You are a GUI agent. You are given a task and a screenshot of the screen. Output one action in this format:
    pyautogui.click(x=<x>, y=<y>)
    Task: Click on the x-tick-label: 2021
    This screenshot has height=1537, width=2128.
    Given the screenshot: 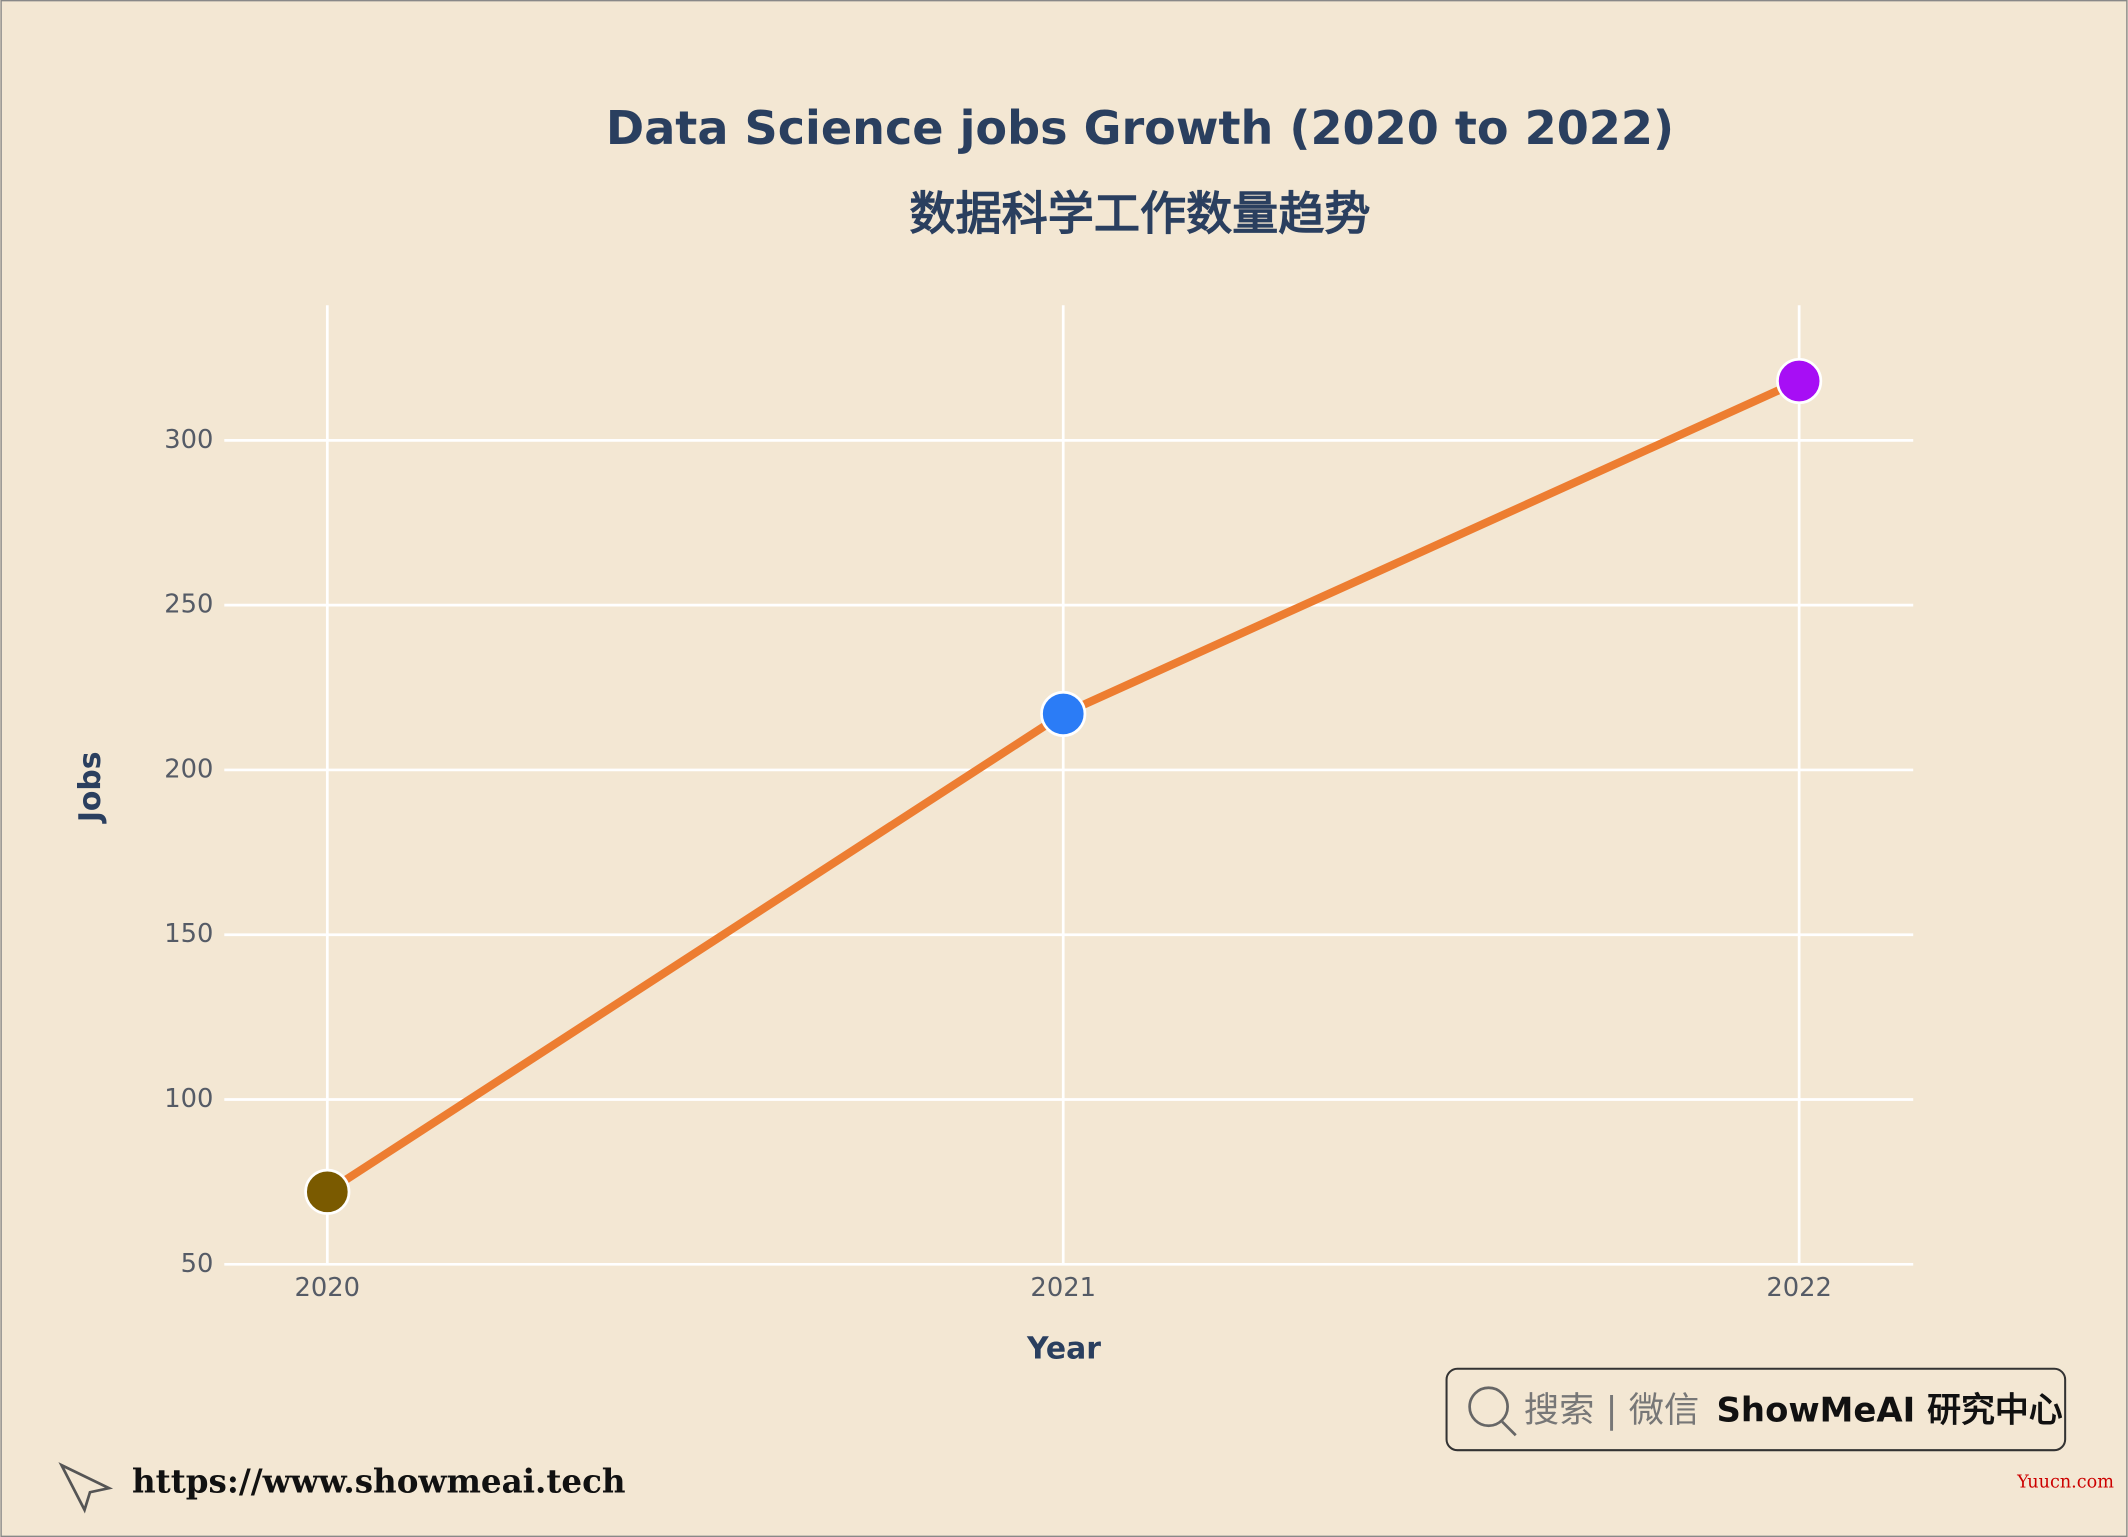 What is the action you would take?
    pyautogui.click(x=1063, y=1288)
    